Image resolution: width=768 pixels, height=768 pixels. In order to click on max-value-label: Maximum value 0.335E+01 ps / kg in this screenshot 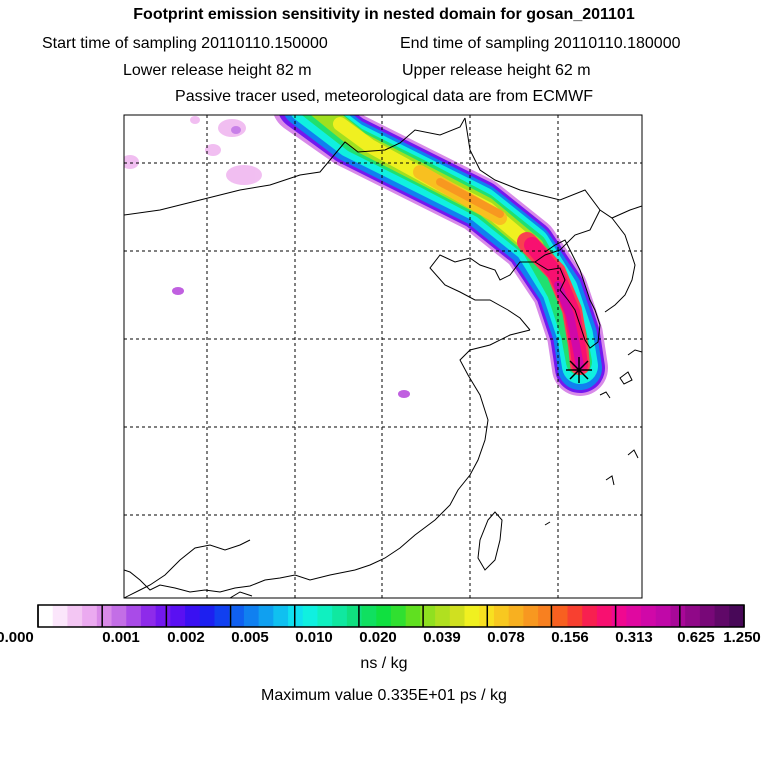, I will do `click(384, 695)`.